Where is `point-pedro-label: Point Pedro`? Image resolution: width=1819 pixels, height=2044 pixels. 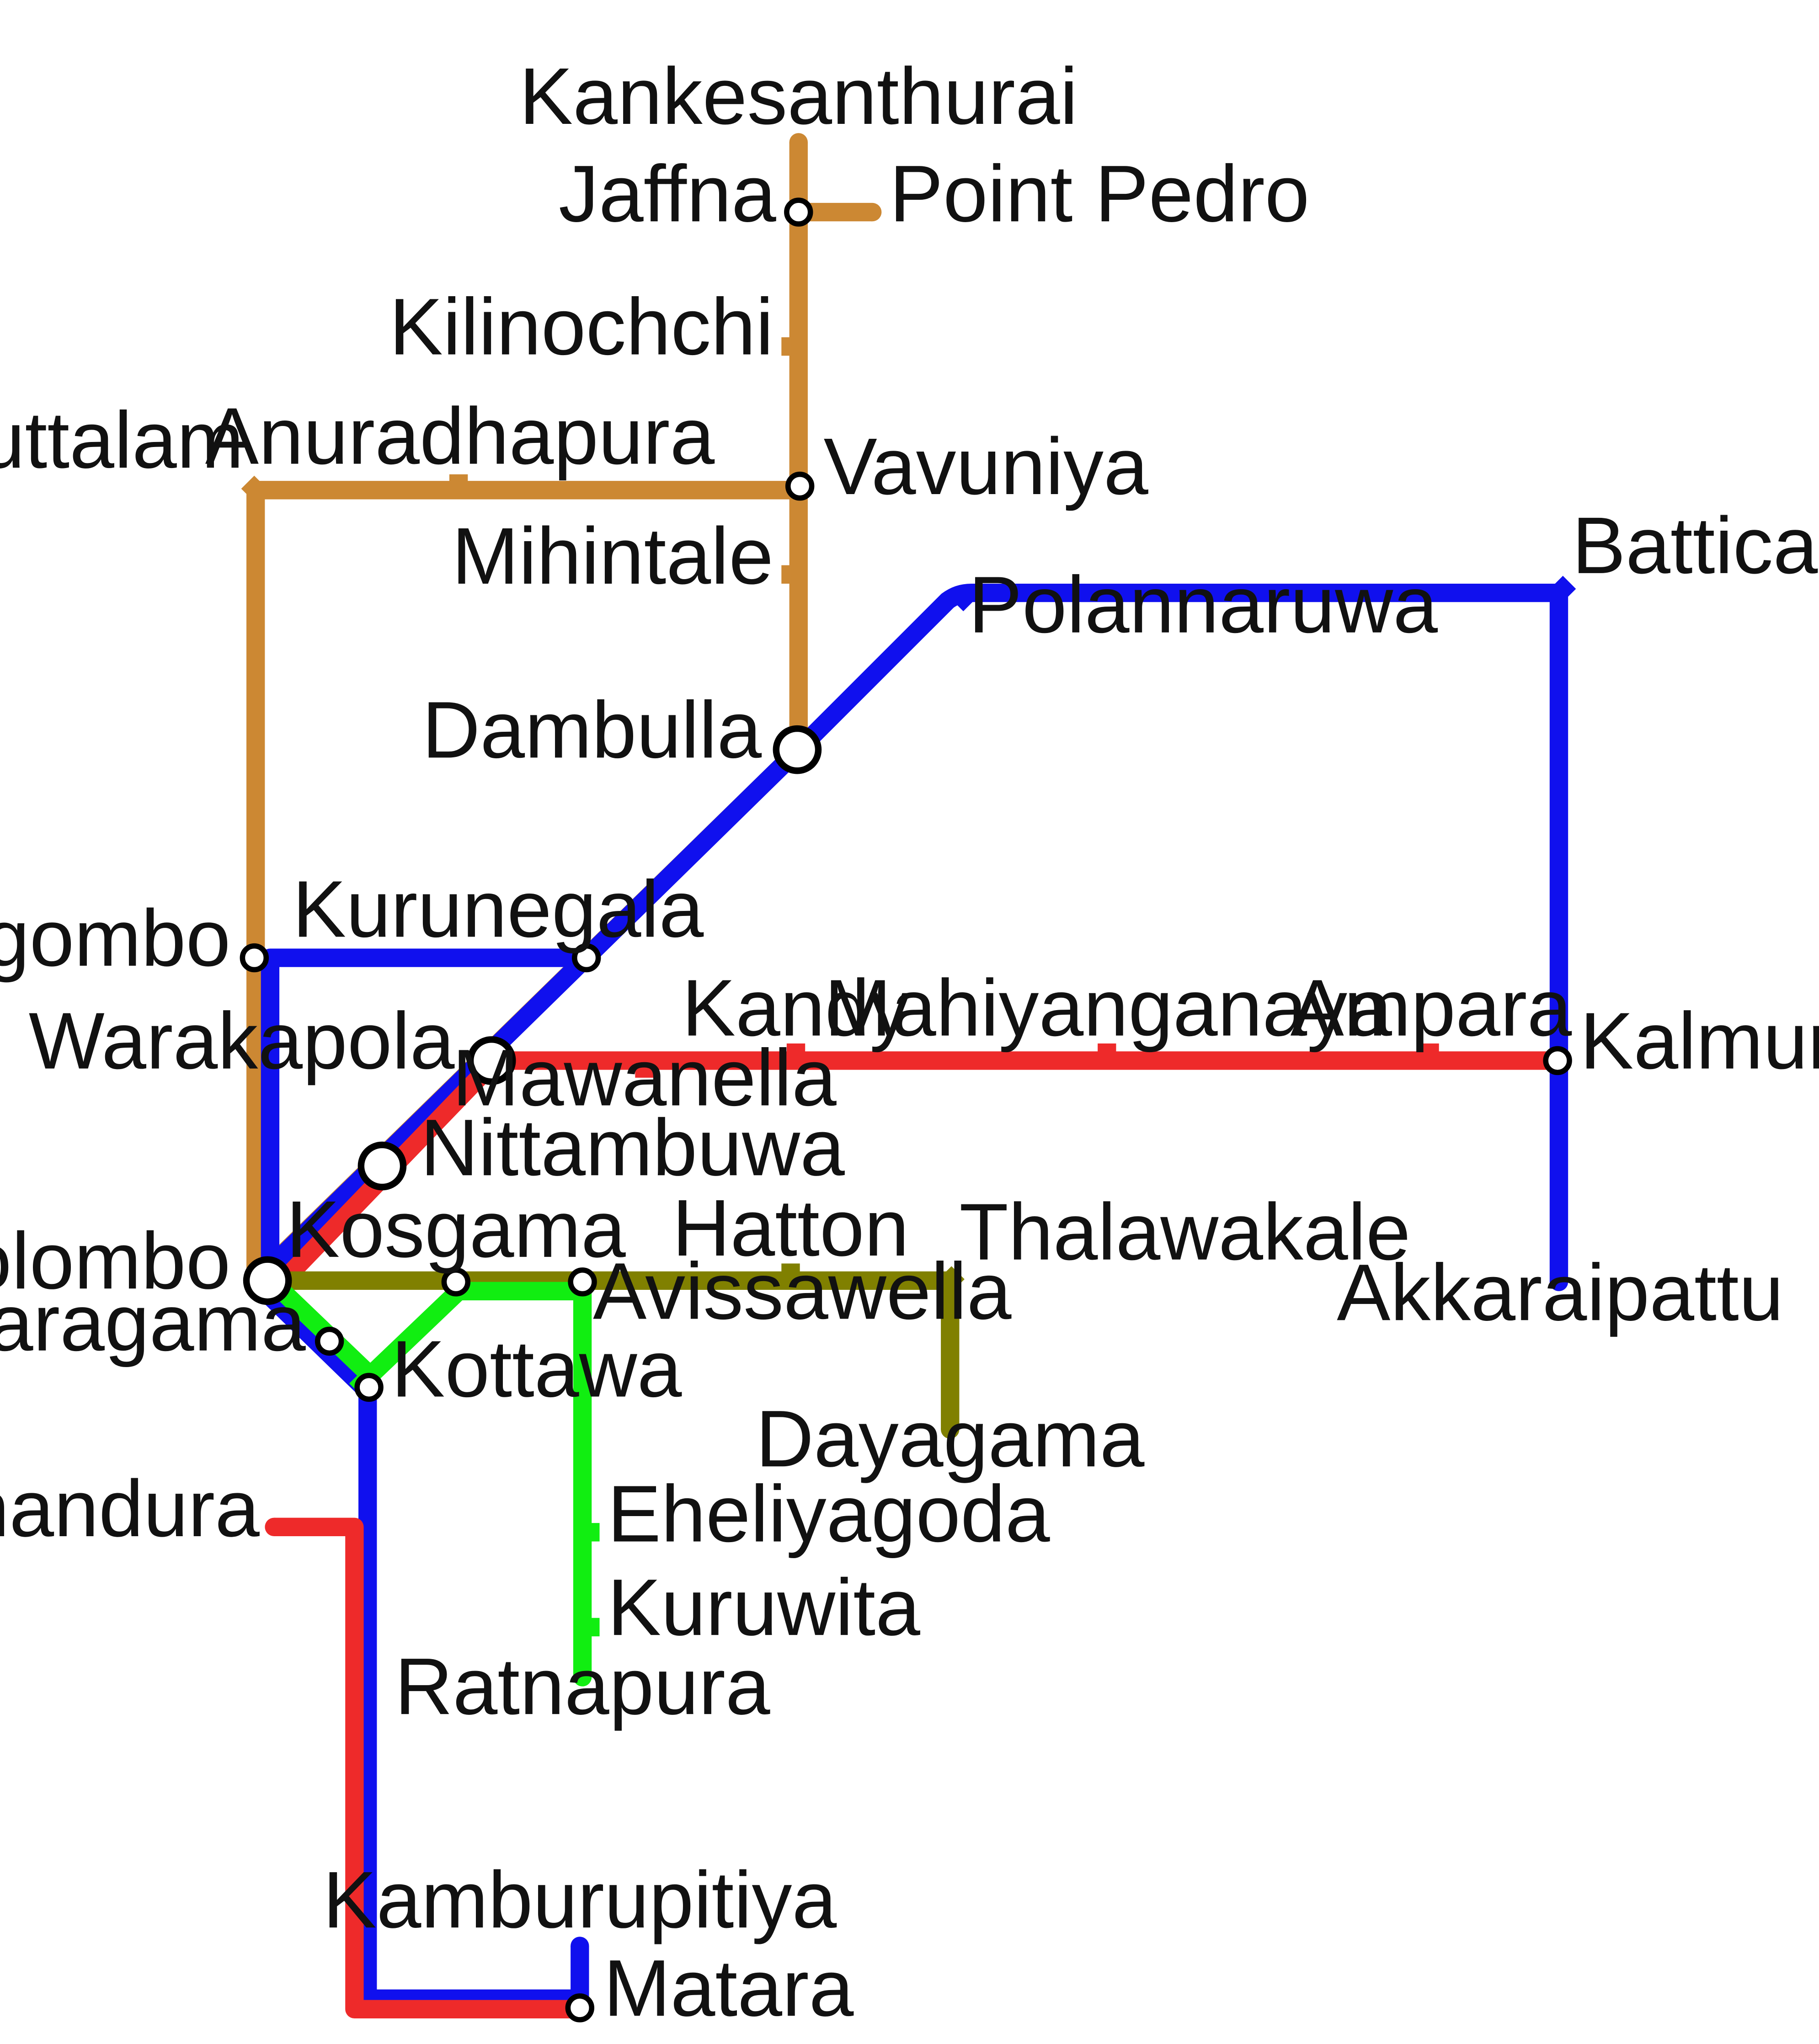 point-pedro-label: Point Pedro is located at coordinates (1100, 194).